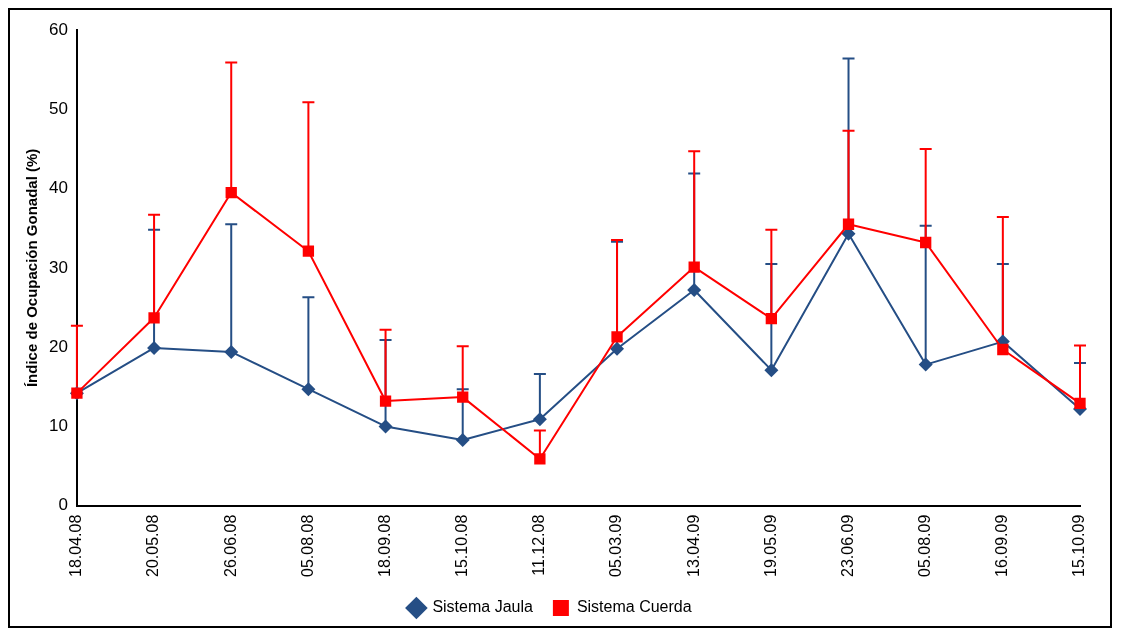 This screenshot has height=640, width=1123. Describe the element at coordinates (58, 29) in the screenshot. I see `y-tick-label: 60` at that location.